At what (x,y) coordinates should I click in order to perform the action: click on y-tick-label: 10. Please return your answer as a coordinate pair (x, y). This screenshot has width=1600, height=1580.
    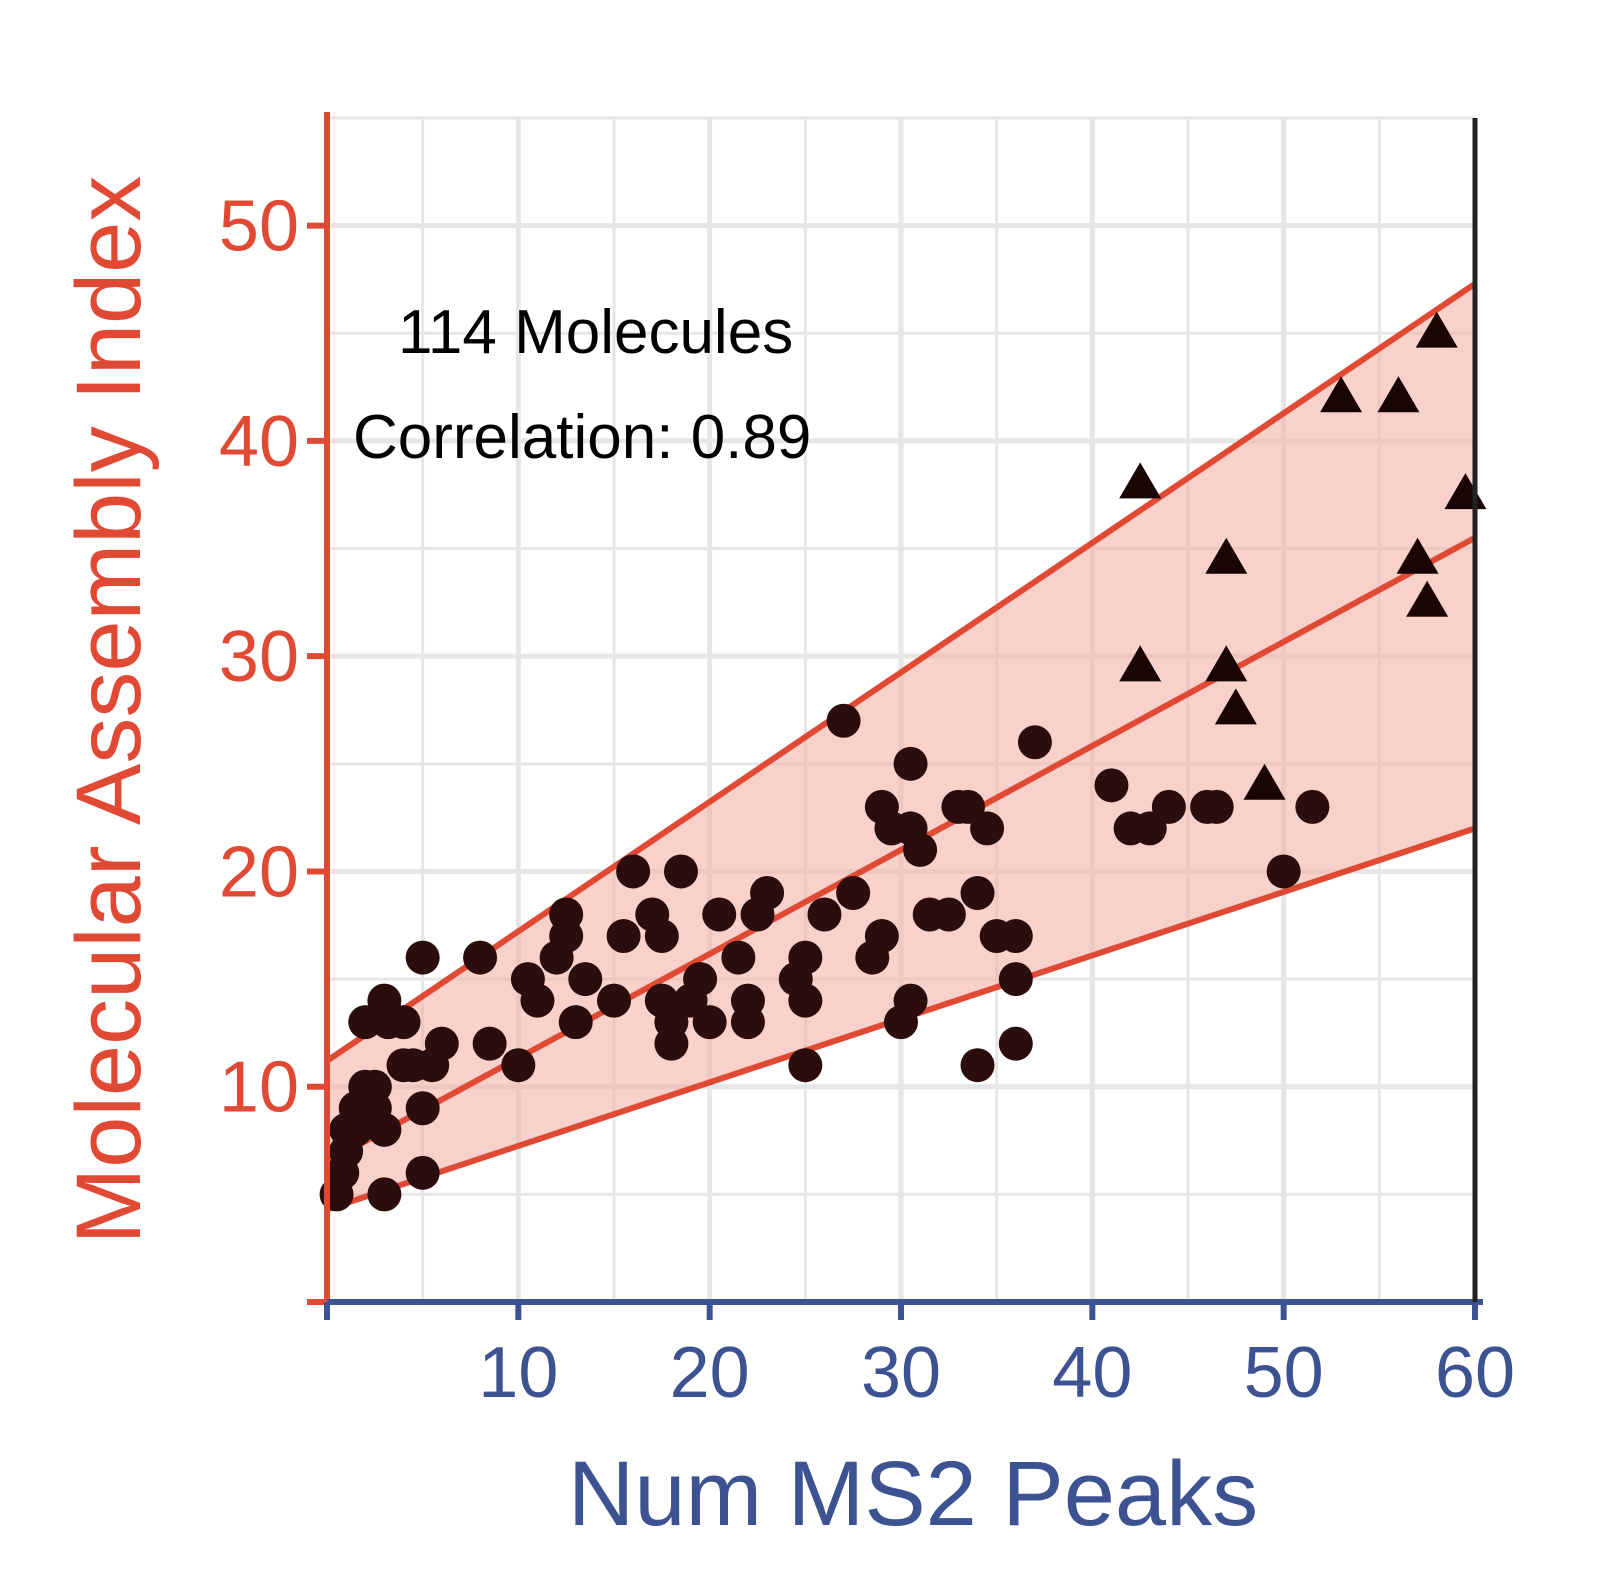
    Looking at the image, I should click on (259, 1088).